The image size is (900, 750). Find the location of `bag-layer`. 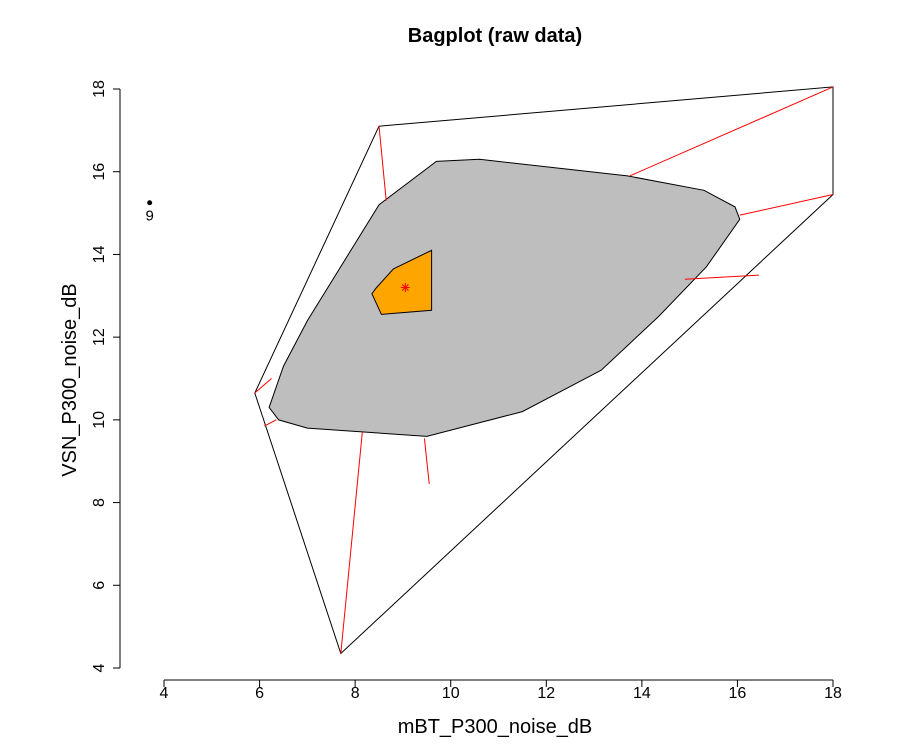

bag-layer is located at coordinates (402, 282).